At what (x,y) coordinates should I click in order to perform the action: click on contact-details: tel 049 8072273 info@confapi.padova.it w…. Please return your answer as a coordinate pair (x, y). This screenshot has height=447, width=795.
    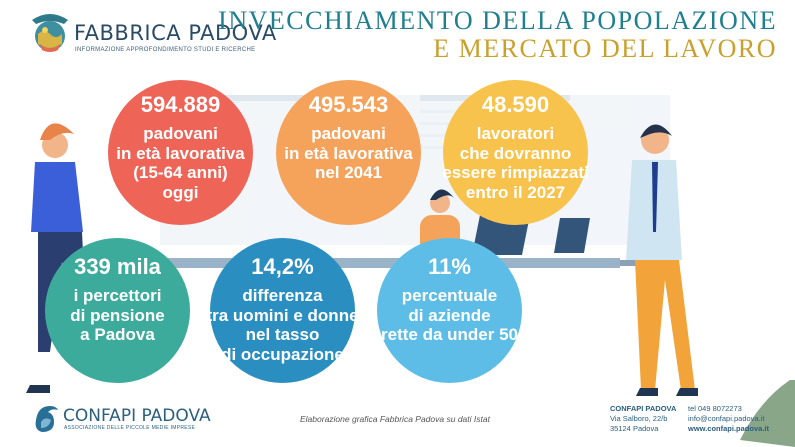
    Looking at the image, I should click on (728, 419).